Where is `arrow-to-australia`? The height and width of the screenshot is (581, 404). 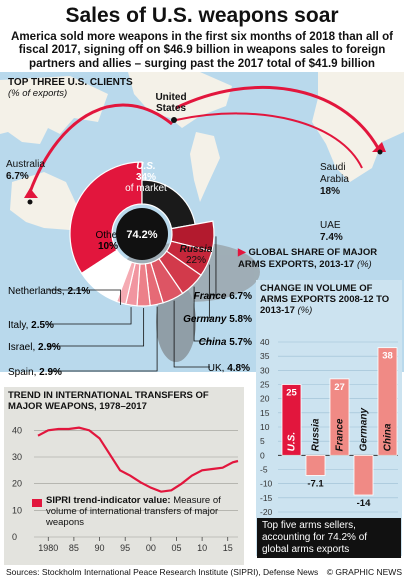
arrow-to-australia is located at coordinates (100, 148).